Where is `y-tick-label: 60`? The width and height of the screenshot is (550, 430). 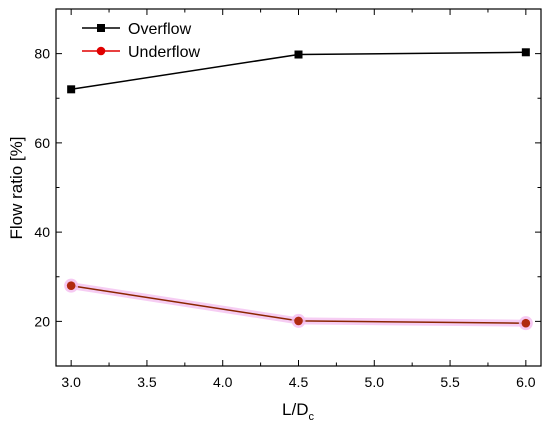
y-tick-label: 60 is located at coordinates (42, 143).